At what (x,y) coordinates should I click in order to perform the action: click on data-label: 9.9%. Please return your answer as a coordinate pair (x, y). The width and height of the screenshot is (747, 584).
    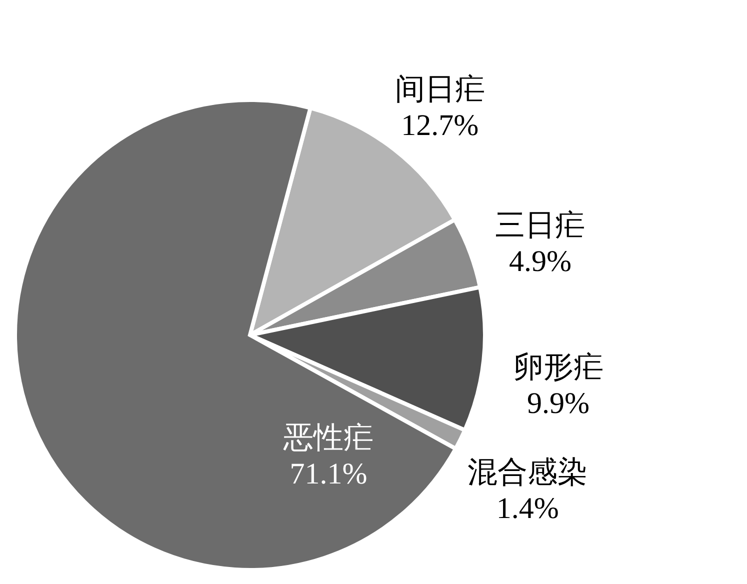
    Looking at the image, I should click on (558, 403).